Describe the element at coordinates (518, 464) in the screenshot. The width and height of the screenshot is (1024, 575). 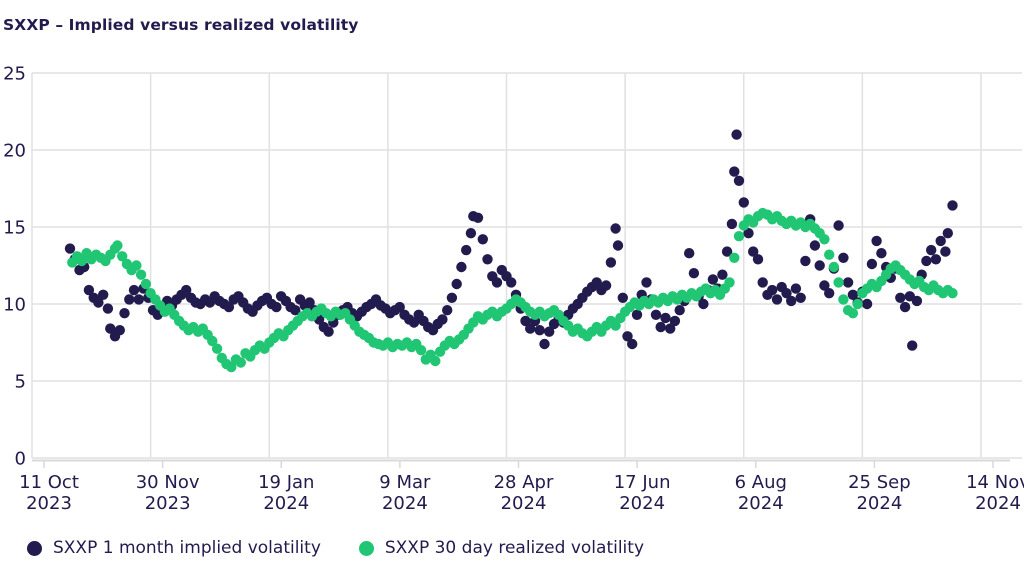
I see `x-axis-ticks` at that location.